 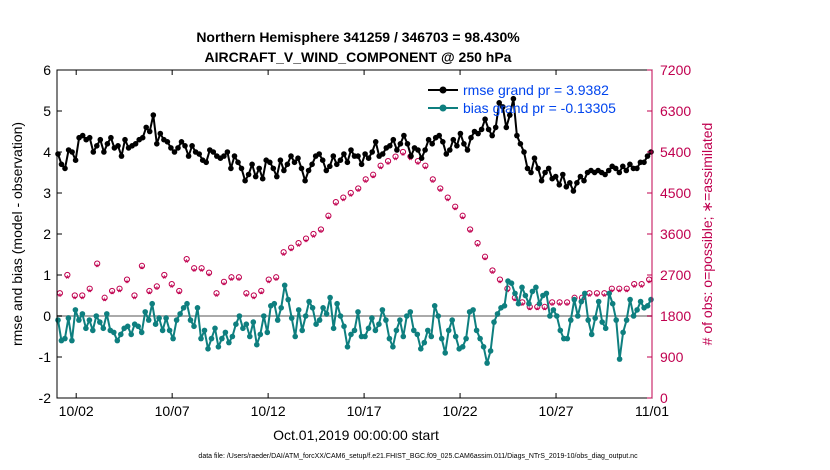 I want to click on y-right-tick-label: 900, so click(x=672, y=357).